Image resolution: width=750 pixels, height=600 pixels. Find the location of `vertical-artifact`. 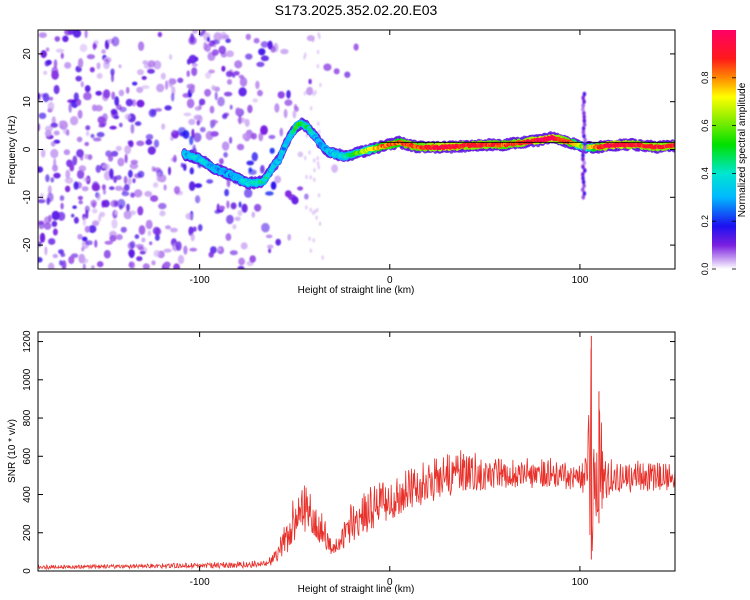

vertical-artifact is located at coordinates (584, 145).